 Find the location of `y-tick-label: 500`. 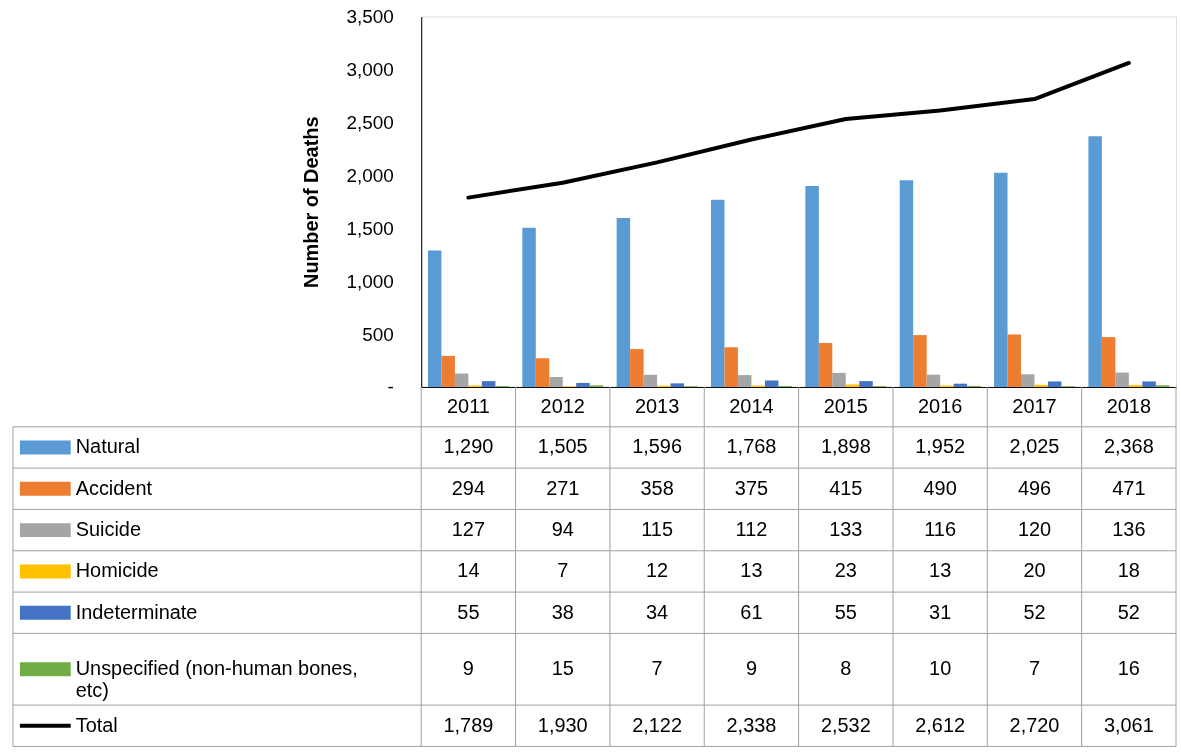

y-tick-label: 500 is located at coordinates (378, 334).